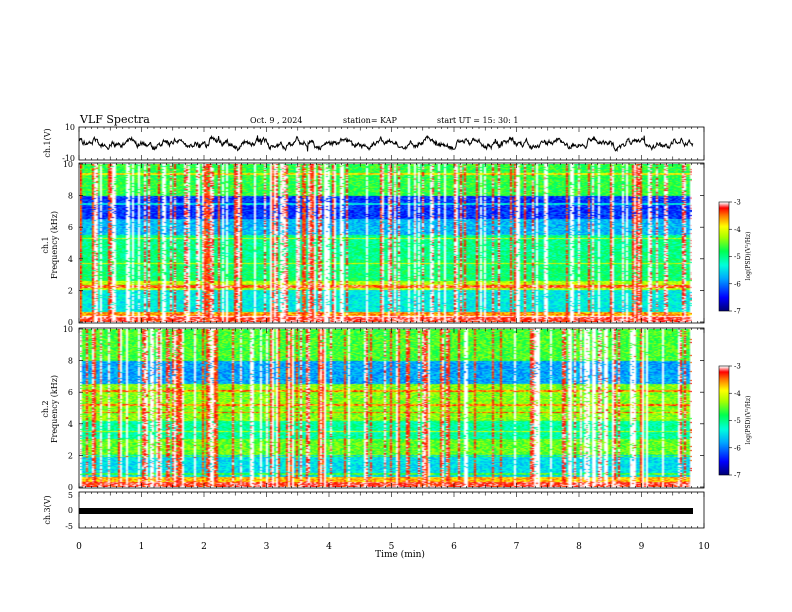 Image resolution: width=792 pixels, height=612 pixels. I want to click on x-tick-label: 6, so click(454, 547).